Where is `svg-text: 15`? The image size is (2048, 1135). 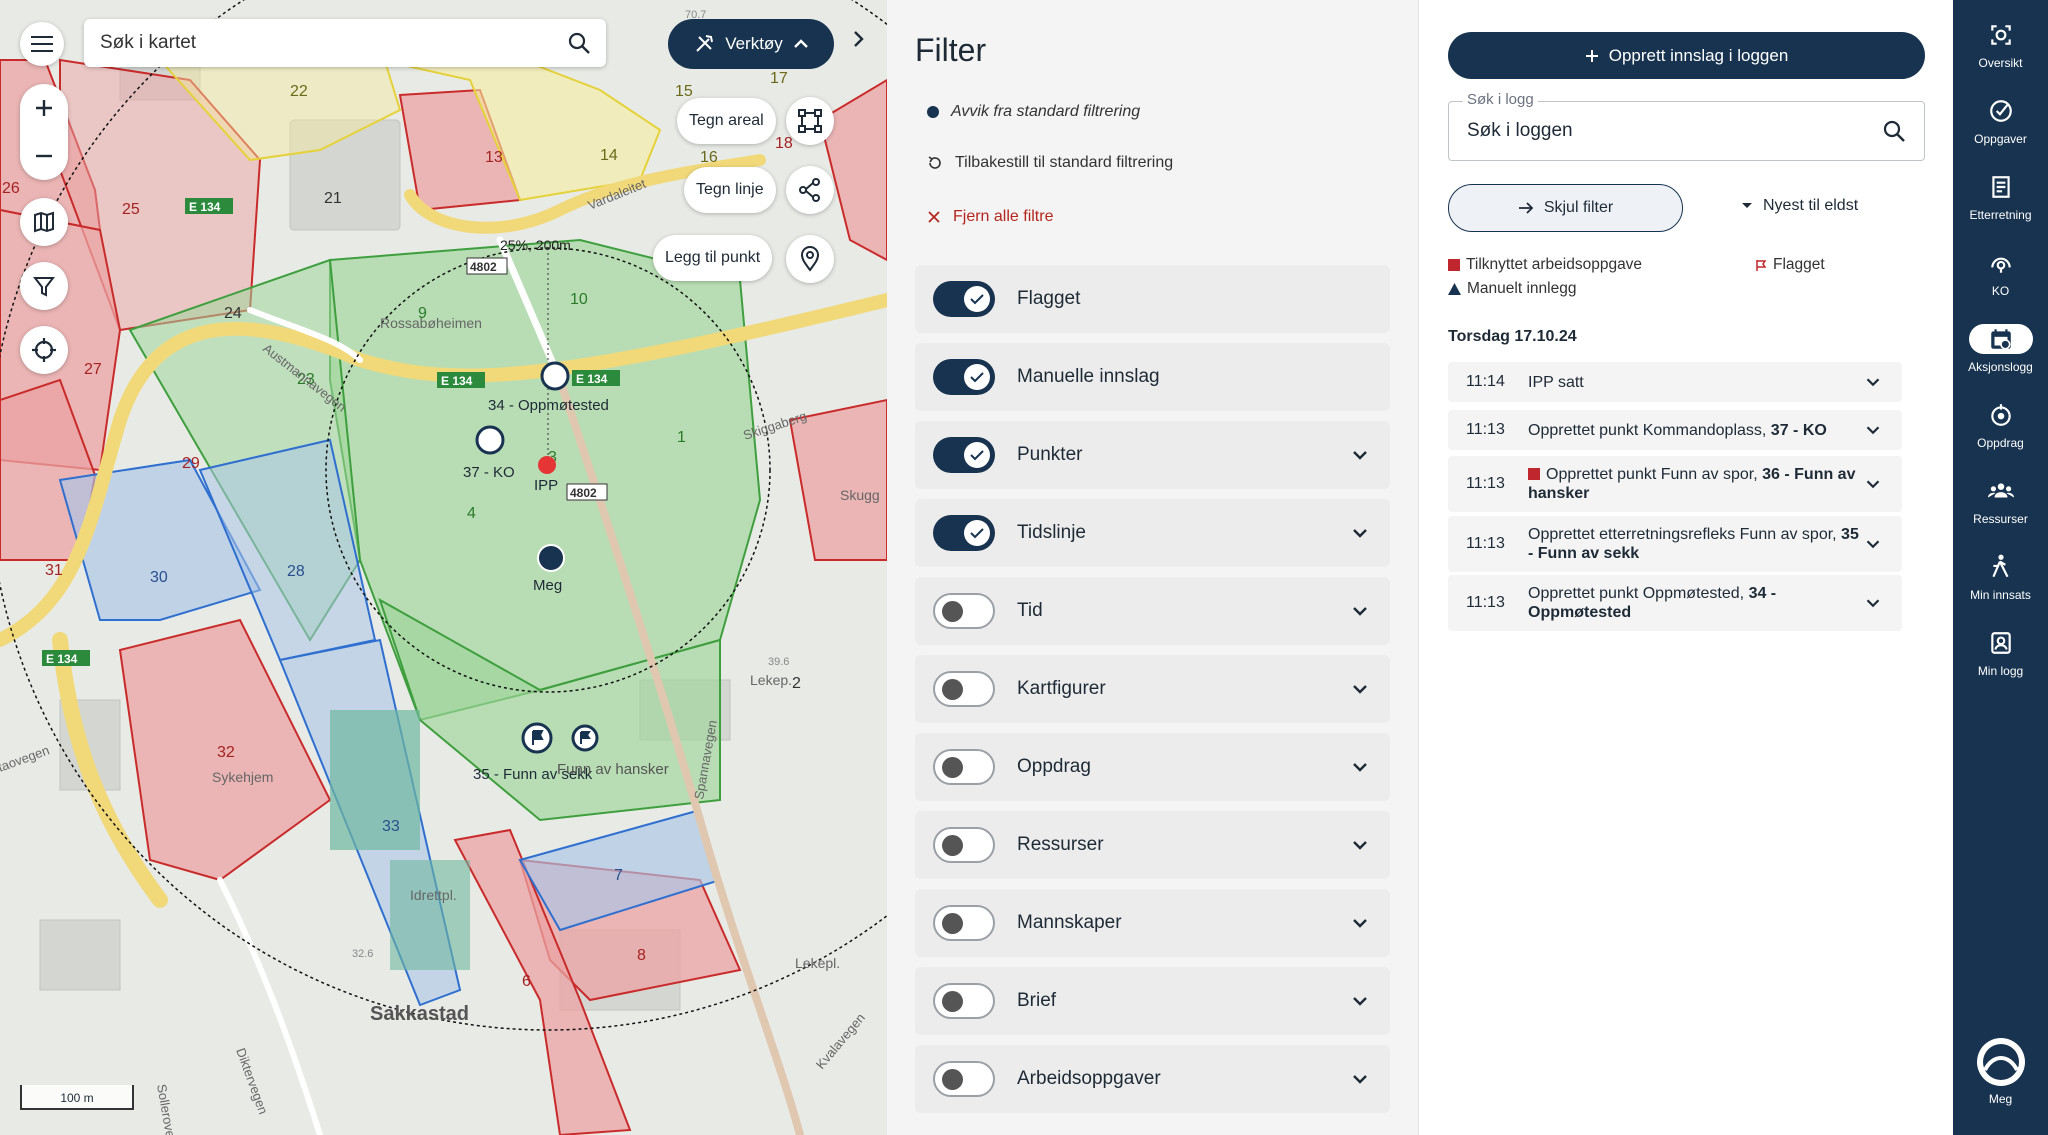
svg-text: 15 is located at coordinates (684, 91).